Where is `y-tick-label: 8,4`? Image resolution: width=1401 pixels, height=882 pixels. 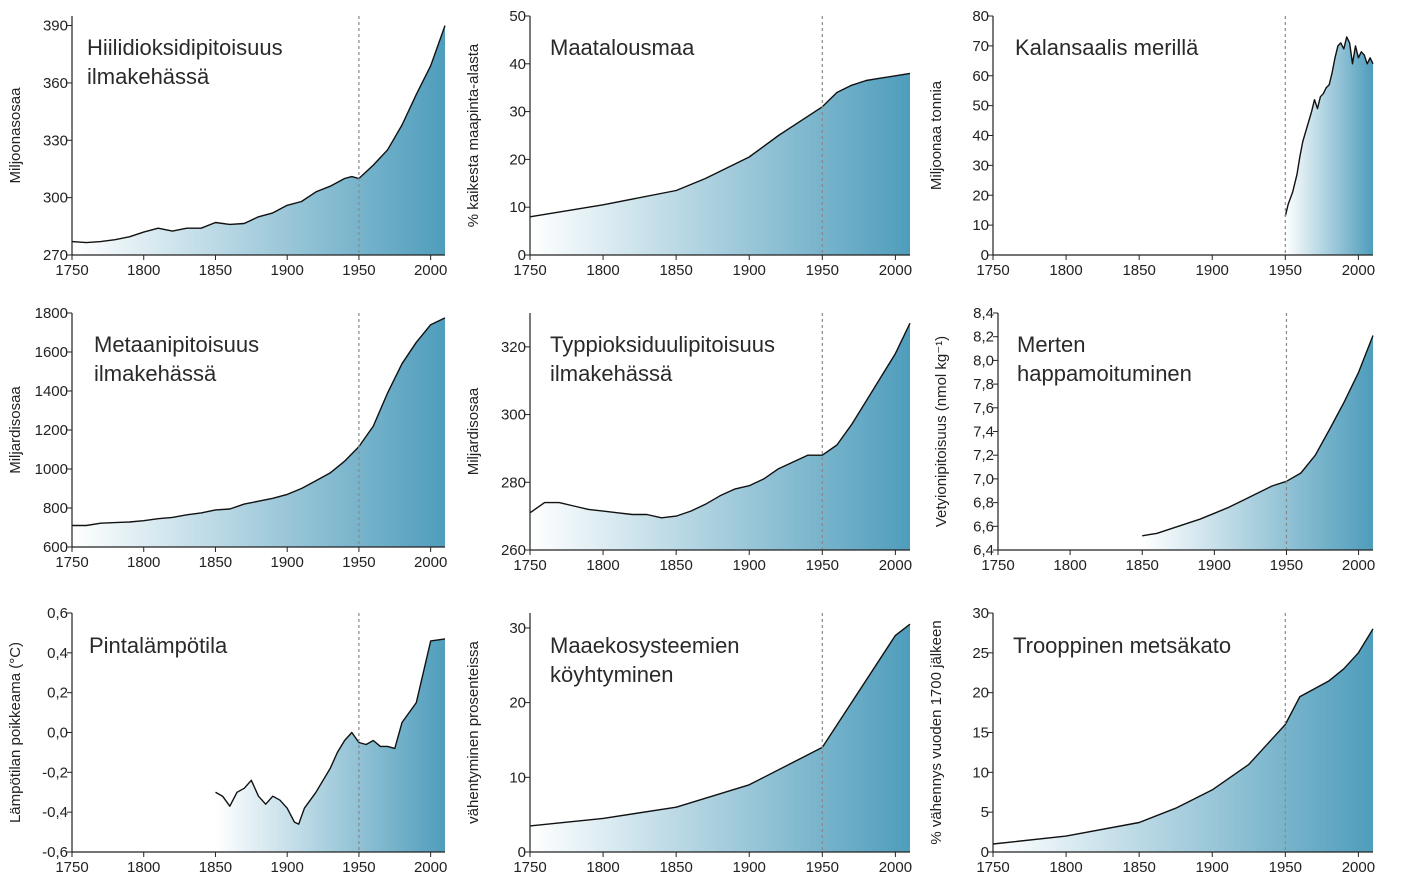 y-tick-label: 8,4 is located at coordinates (983, 313).